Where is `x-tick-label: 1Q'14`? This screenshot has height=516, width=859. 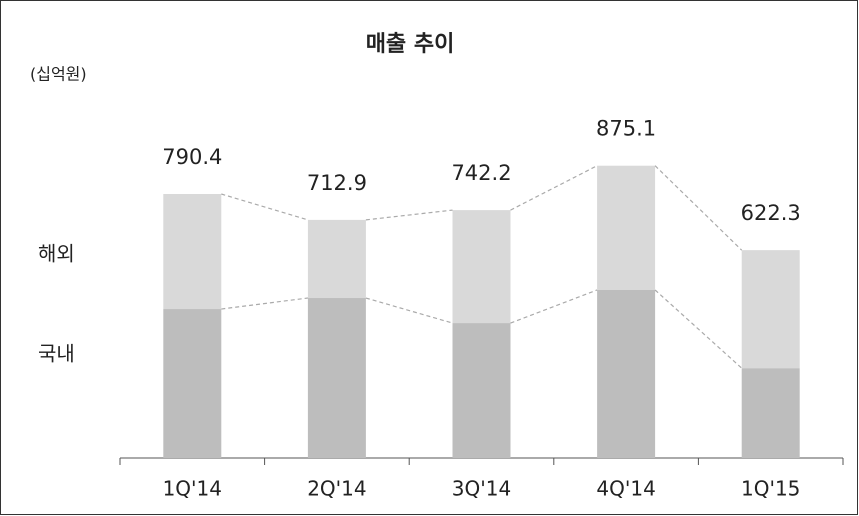
x-tick-label: 1Q'14 is located at coordinates (192, 489).